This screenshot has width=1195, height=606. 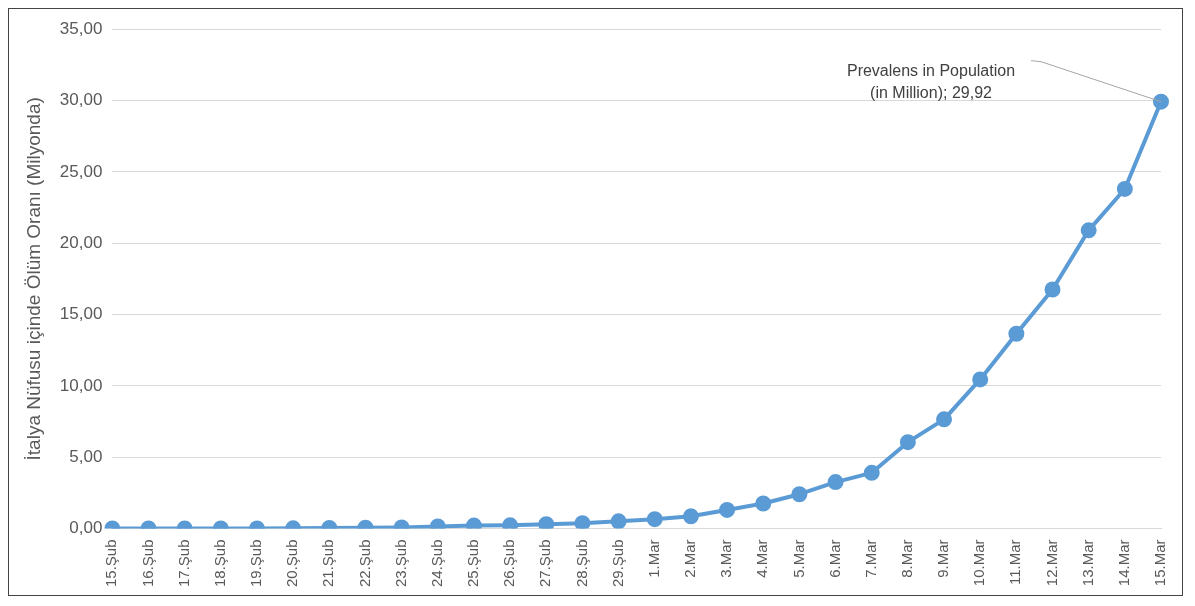 What do you see at coordinates (762, 558) in the screenshot?
I see `x-tick-label: 4.Mar` at bounding box center [762, 558].